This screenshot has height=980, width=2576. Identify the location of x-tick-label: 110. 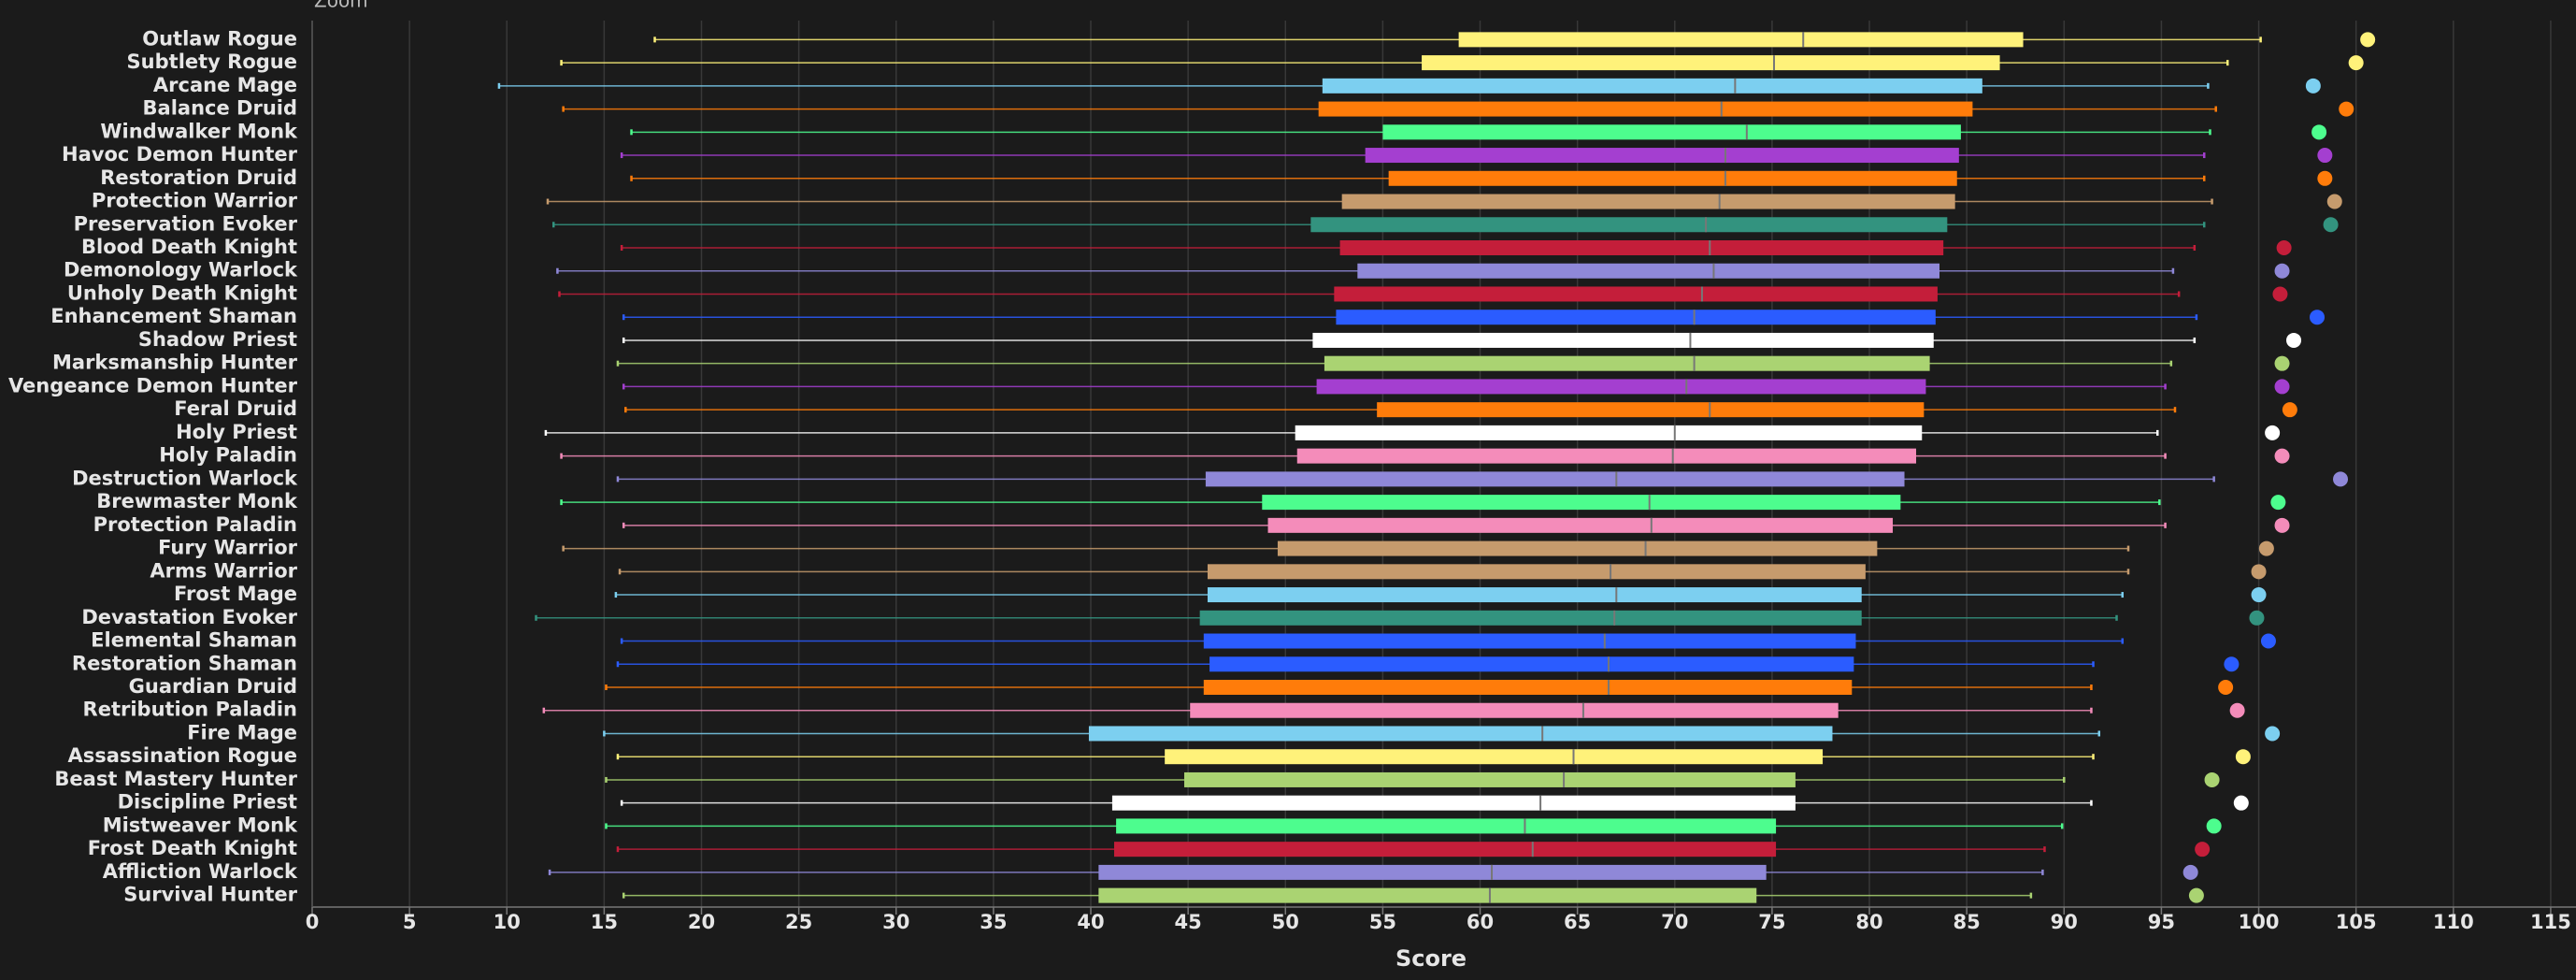
(2453, 922).